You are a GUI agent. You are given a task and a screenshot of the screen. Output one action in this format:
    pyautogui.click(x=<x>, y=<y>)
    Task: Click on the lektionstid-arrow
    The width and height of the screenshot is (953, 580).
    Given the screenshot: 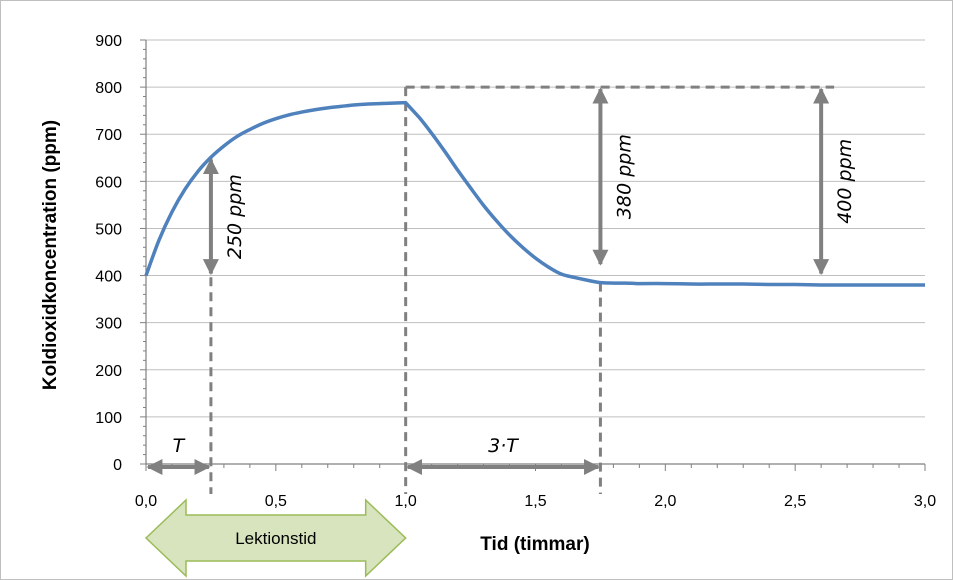 What is the action you would take?
    pyautogui.click(x=275, y=538)
    